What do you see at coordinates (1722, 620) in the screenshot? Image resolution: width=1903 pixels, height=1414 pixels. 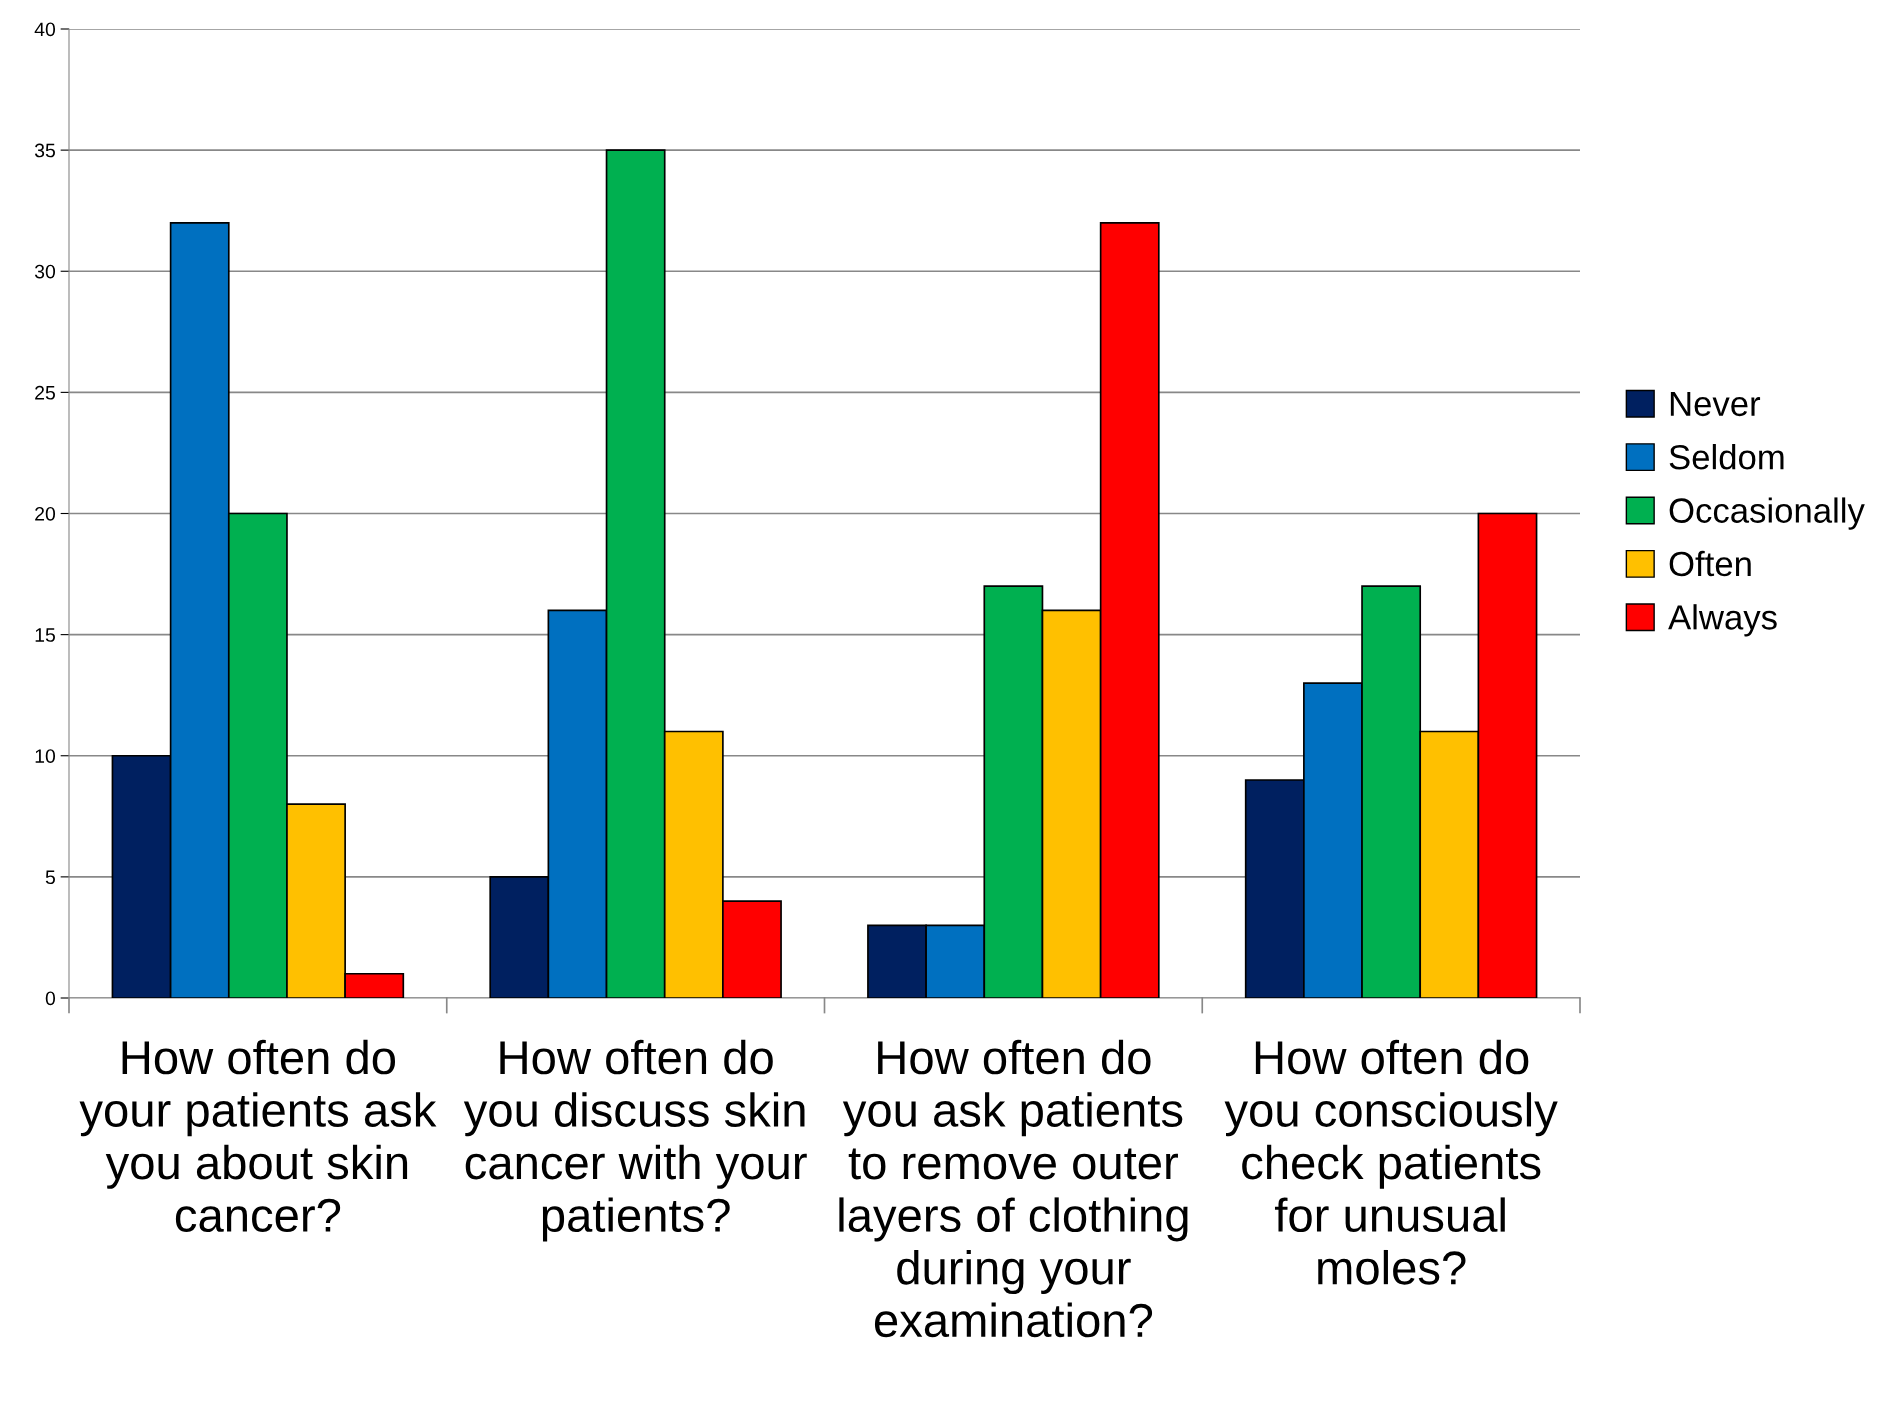 I see `legend-label: Always` at bounding box center [1722, 620].